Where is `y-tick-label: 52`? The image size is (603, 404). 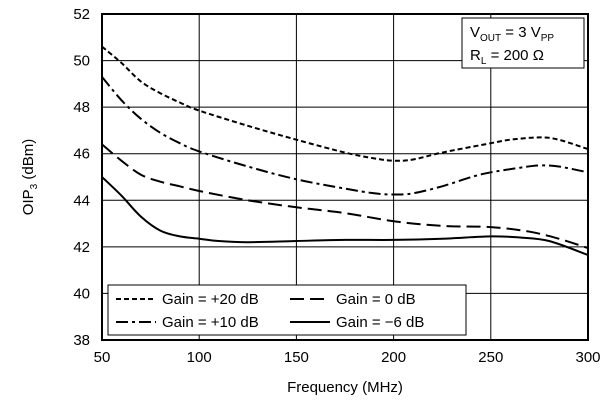
y-tick-label: 52 is located at coordinates (81, 14).